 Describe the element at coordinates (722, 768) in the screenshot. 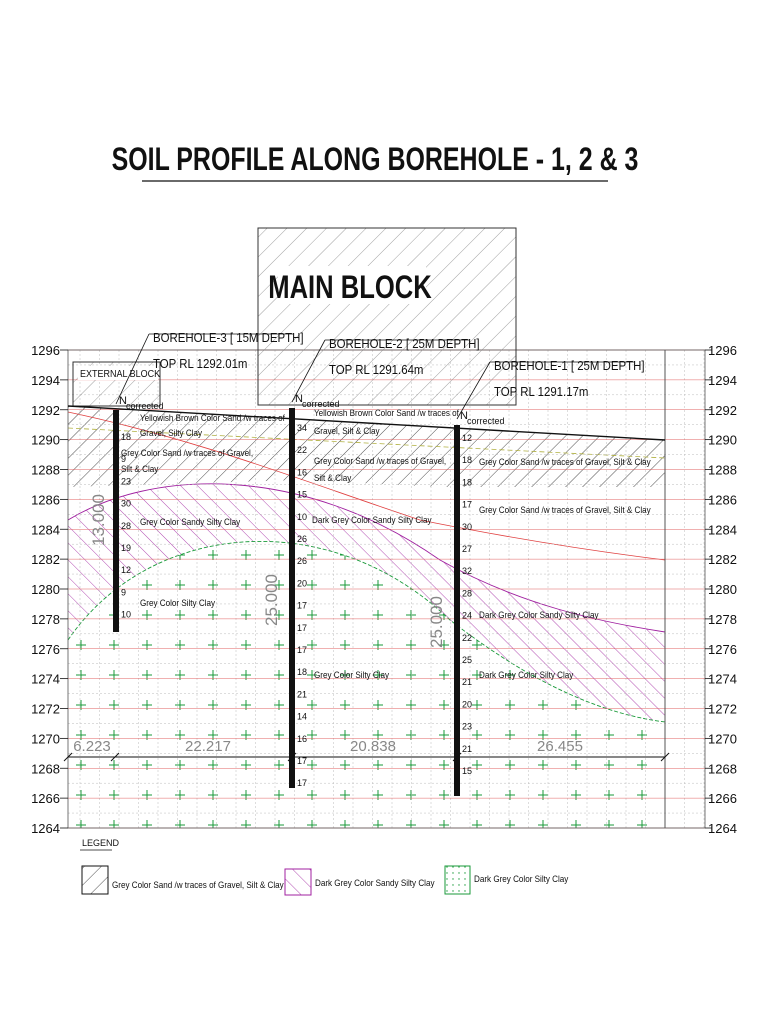

I see `elevation-label: 1268` at that location.